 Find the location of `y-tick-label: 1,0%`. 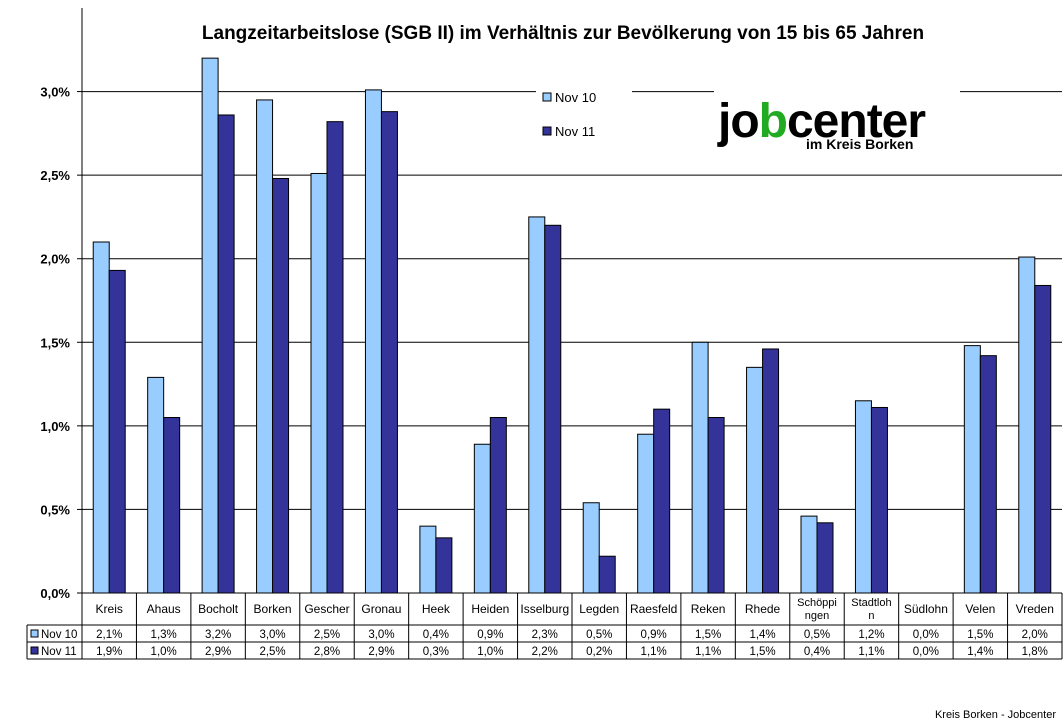

y-tick-label: 1,0% is located at coordinates (55, 426).